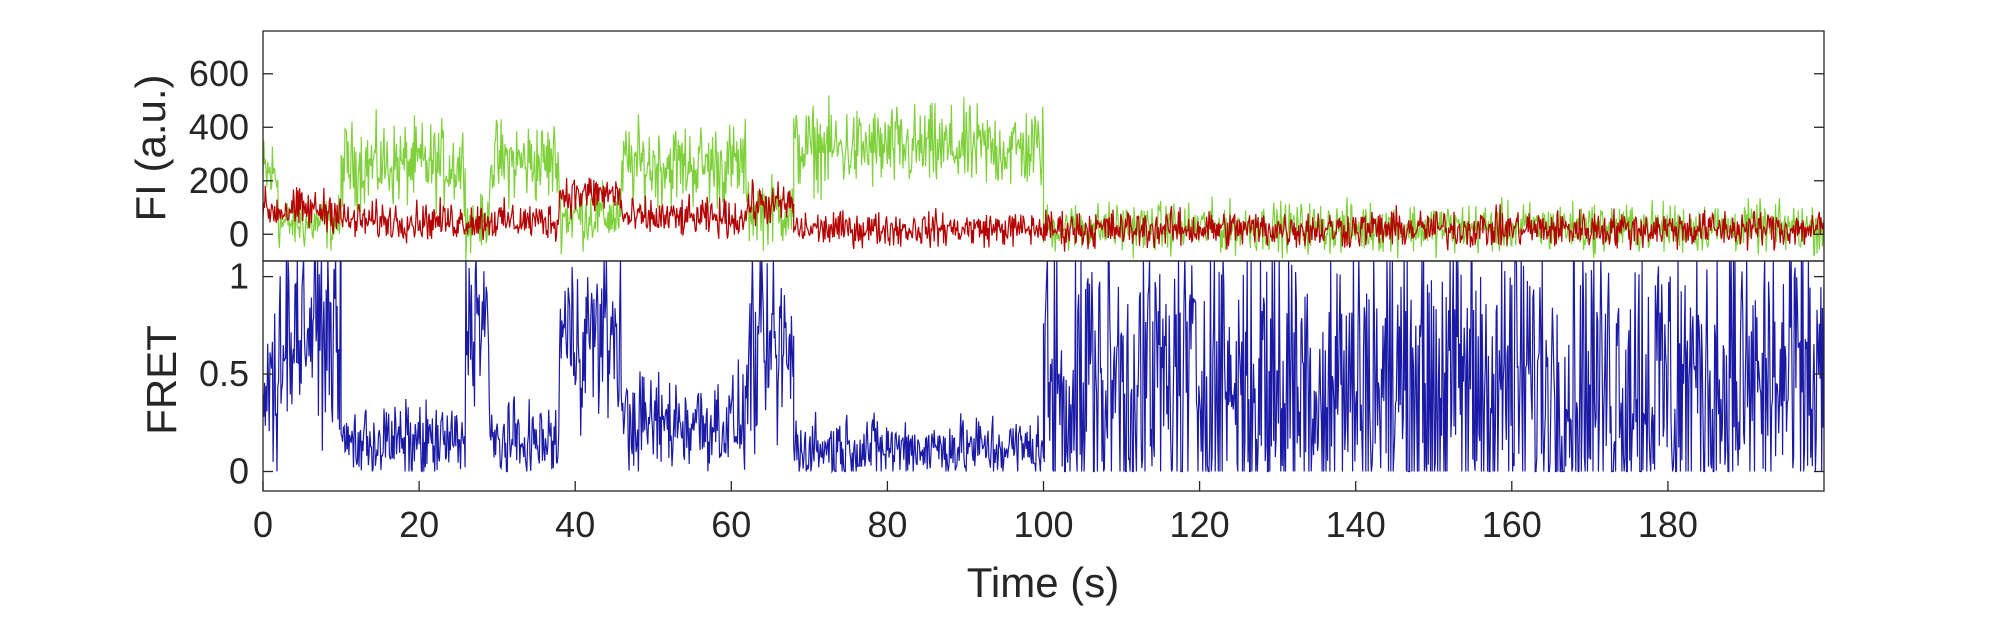  Describe the element at coordinates (1043, 524) in the screenshot. I see `x-tick-label: 100` at that location.